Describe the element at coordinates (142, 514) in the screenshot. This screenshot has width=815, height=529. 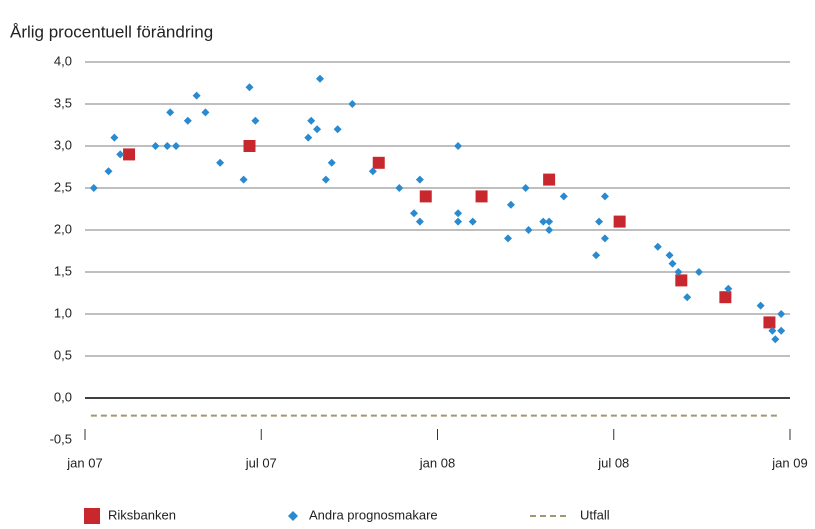
I see `legend-label: Riksbanken` at that location.